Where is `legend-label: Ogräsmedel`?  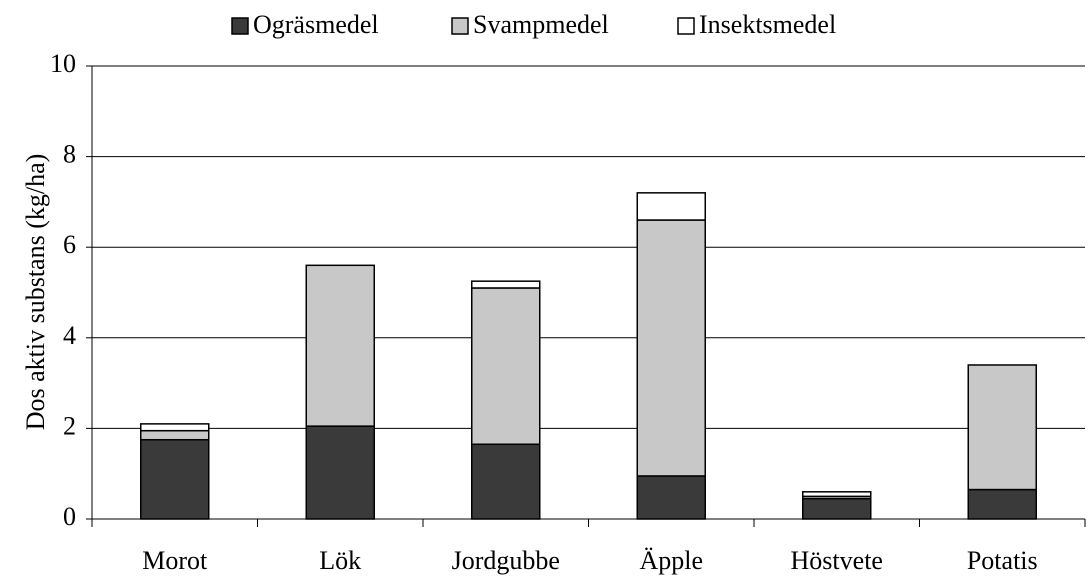 legend-label: Ogräsmedel is located at coordinates (316, 24).